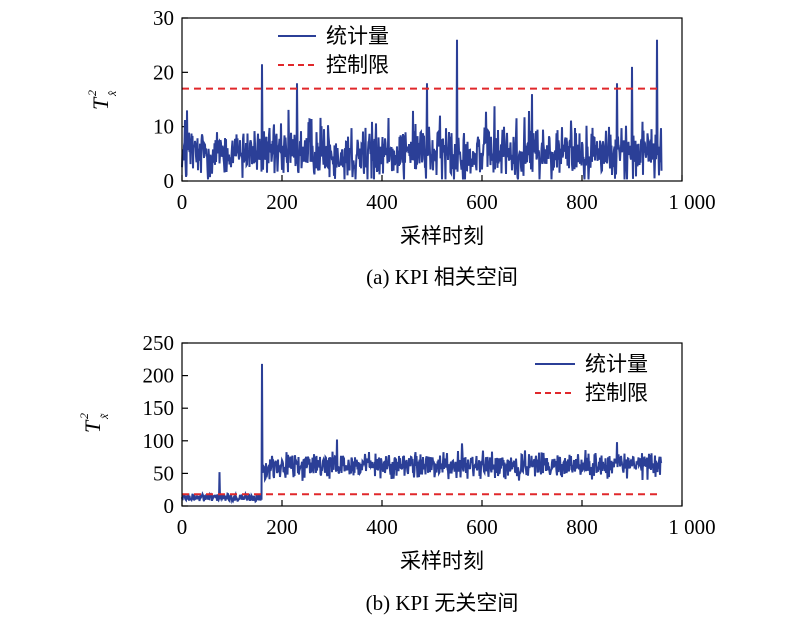 Image resolution: width=800 pixels, height=619 pixels. I want to click on panel-a-xtick-label: 1 000, so click(691, 202).